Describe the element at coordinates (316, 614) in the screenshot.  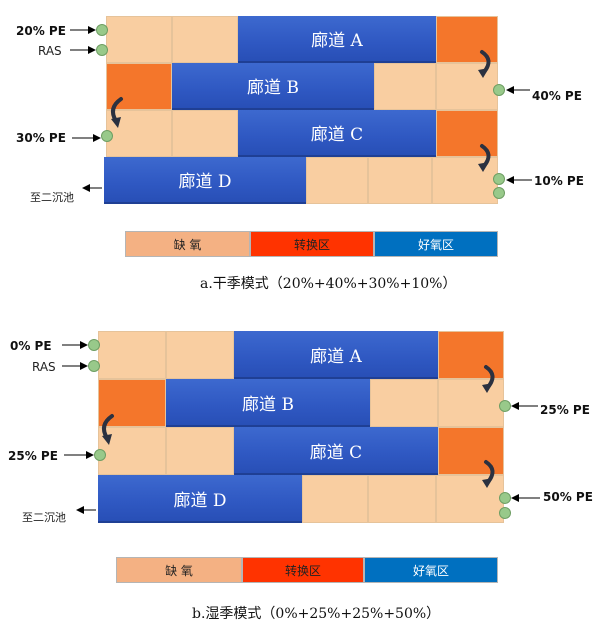
I see `caption-b: b.湿季模式（0%+25%+25%+50%）` at that location.